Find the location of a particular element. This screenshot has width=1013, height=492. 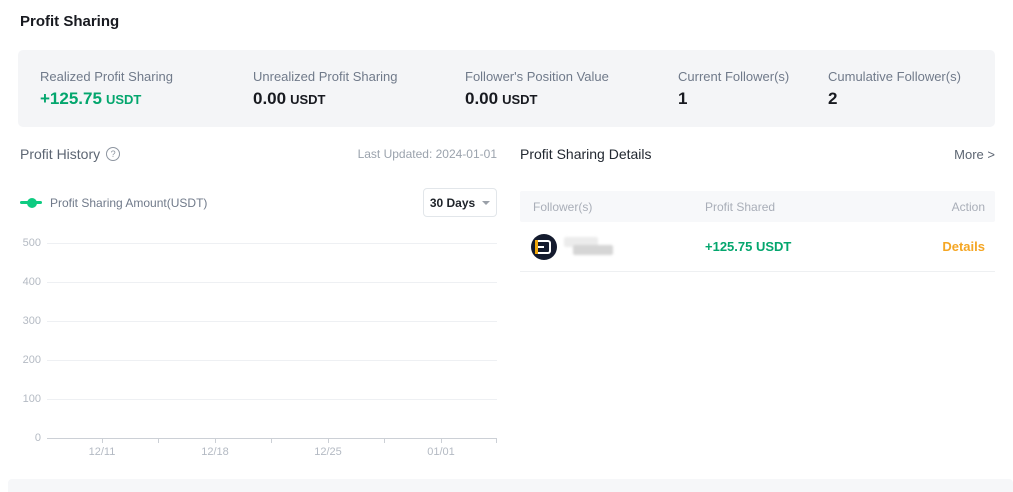

stat-value: 2 is located at coordinates (894, 99).